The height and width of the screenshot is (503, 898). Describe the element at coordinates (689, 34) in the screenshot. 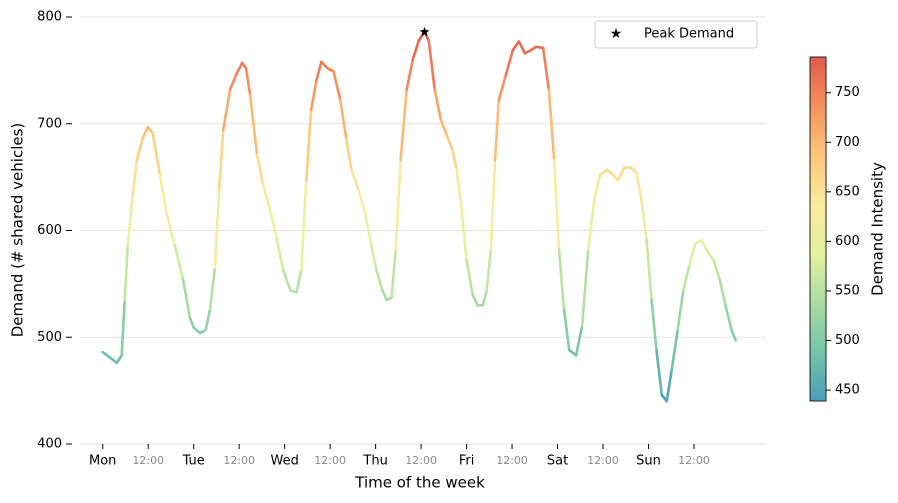

I see `legend-label: Peak Demand` at that location.